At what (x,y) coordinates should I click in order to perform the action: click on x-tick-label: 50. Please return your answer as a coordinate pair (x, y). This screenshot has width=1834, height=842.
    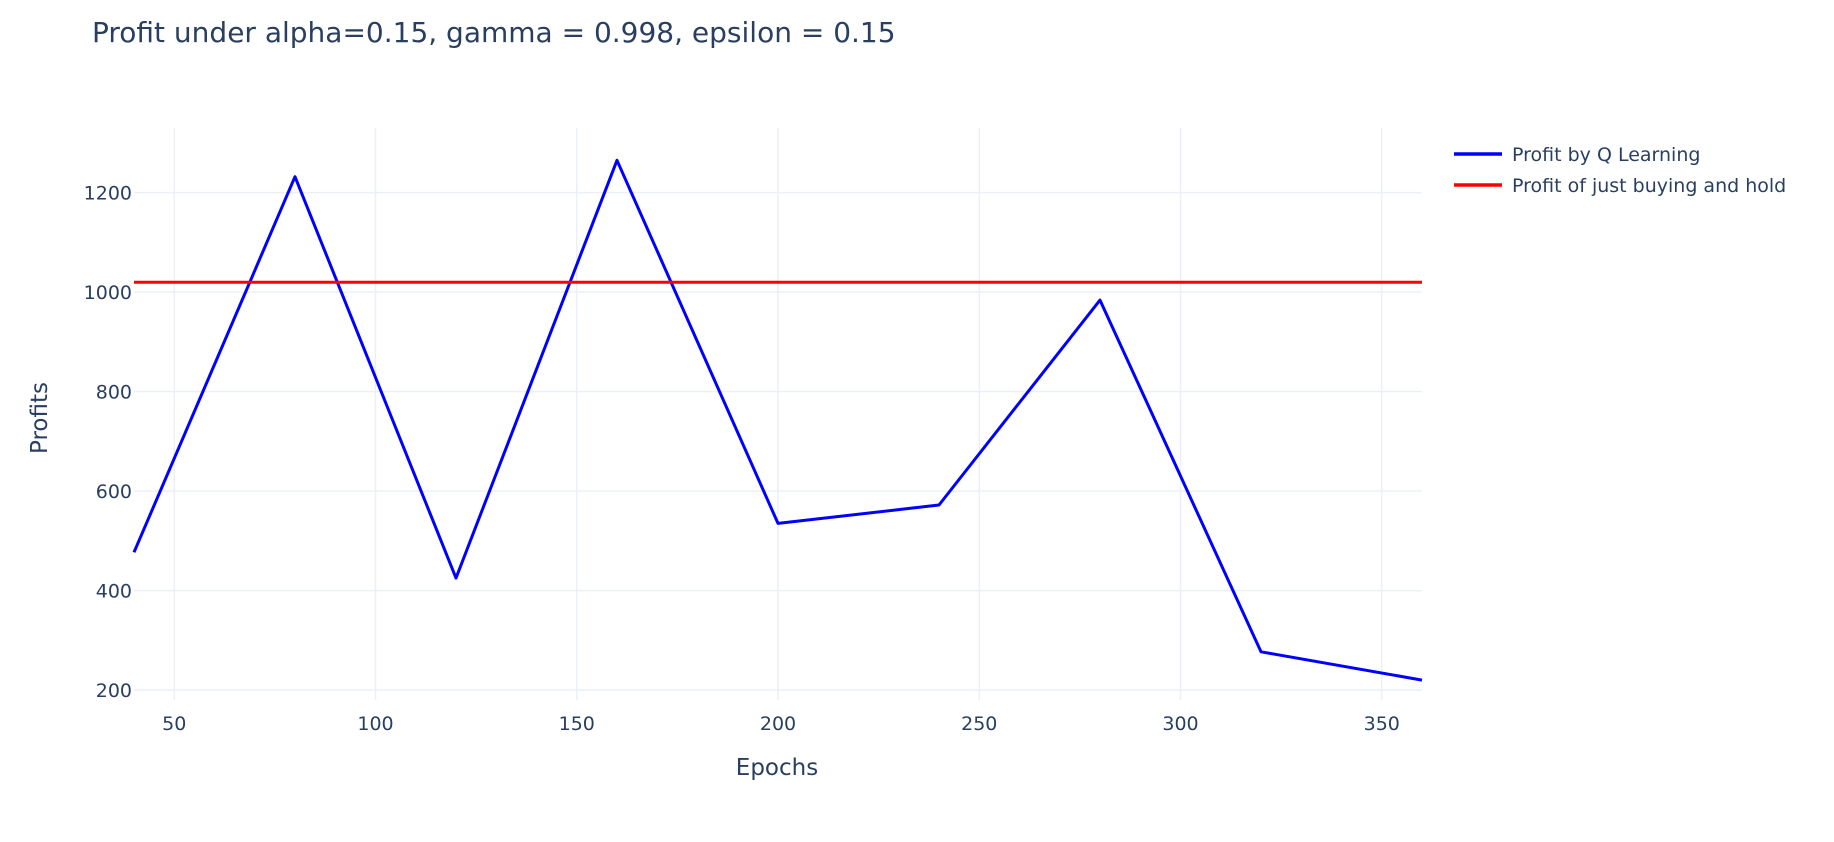
    Looking at the image, I should click on (174, 724).